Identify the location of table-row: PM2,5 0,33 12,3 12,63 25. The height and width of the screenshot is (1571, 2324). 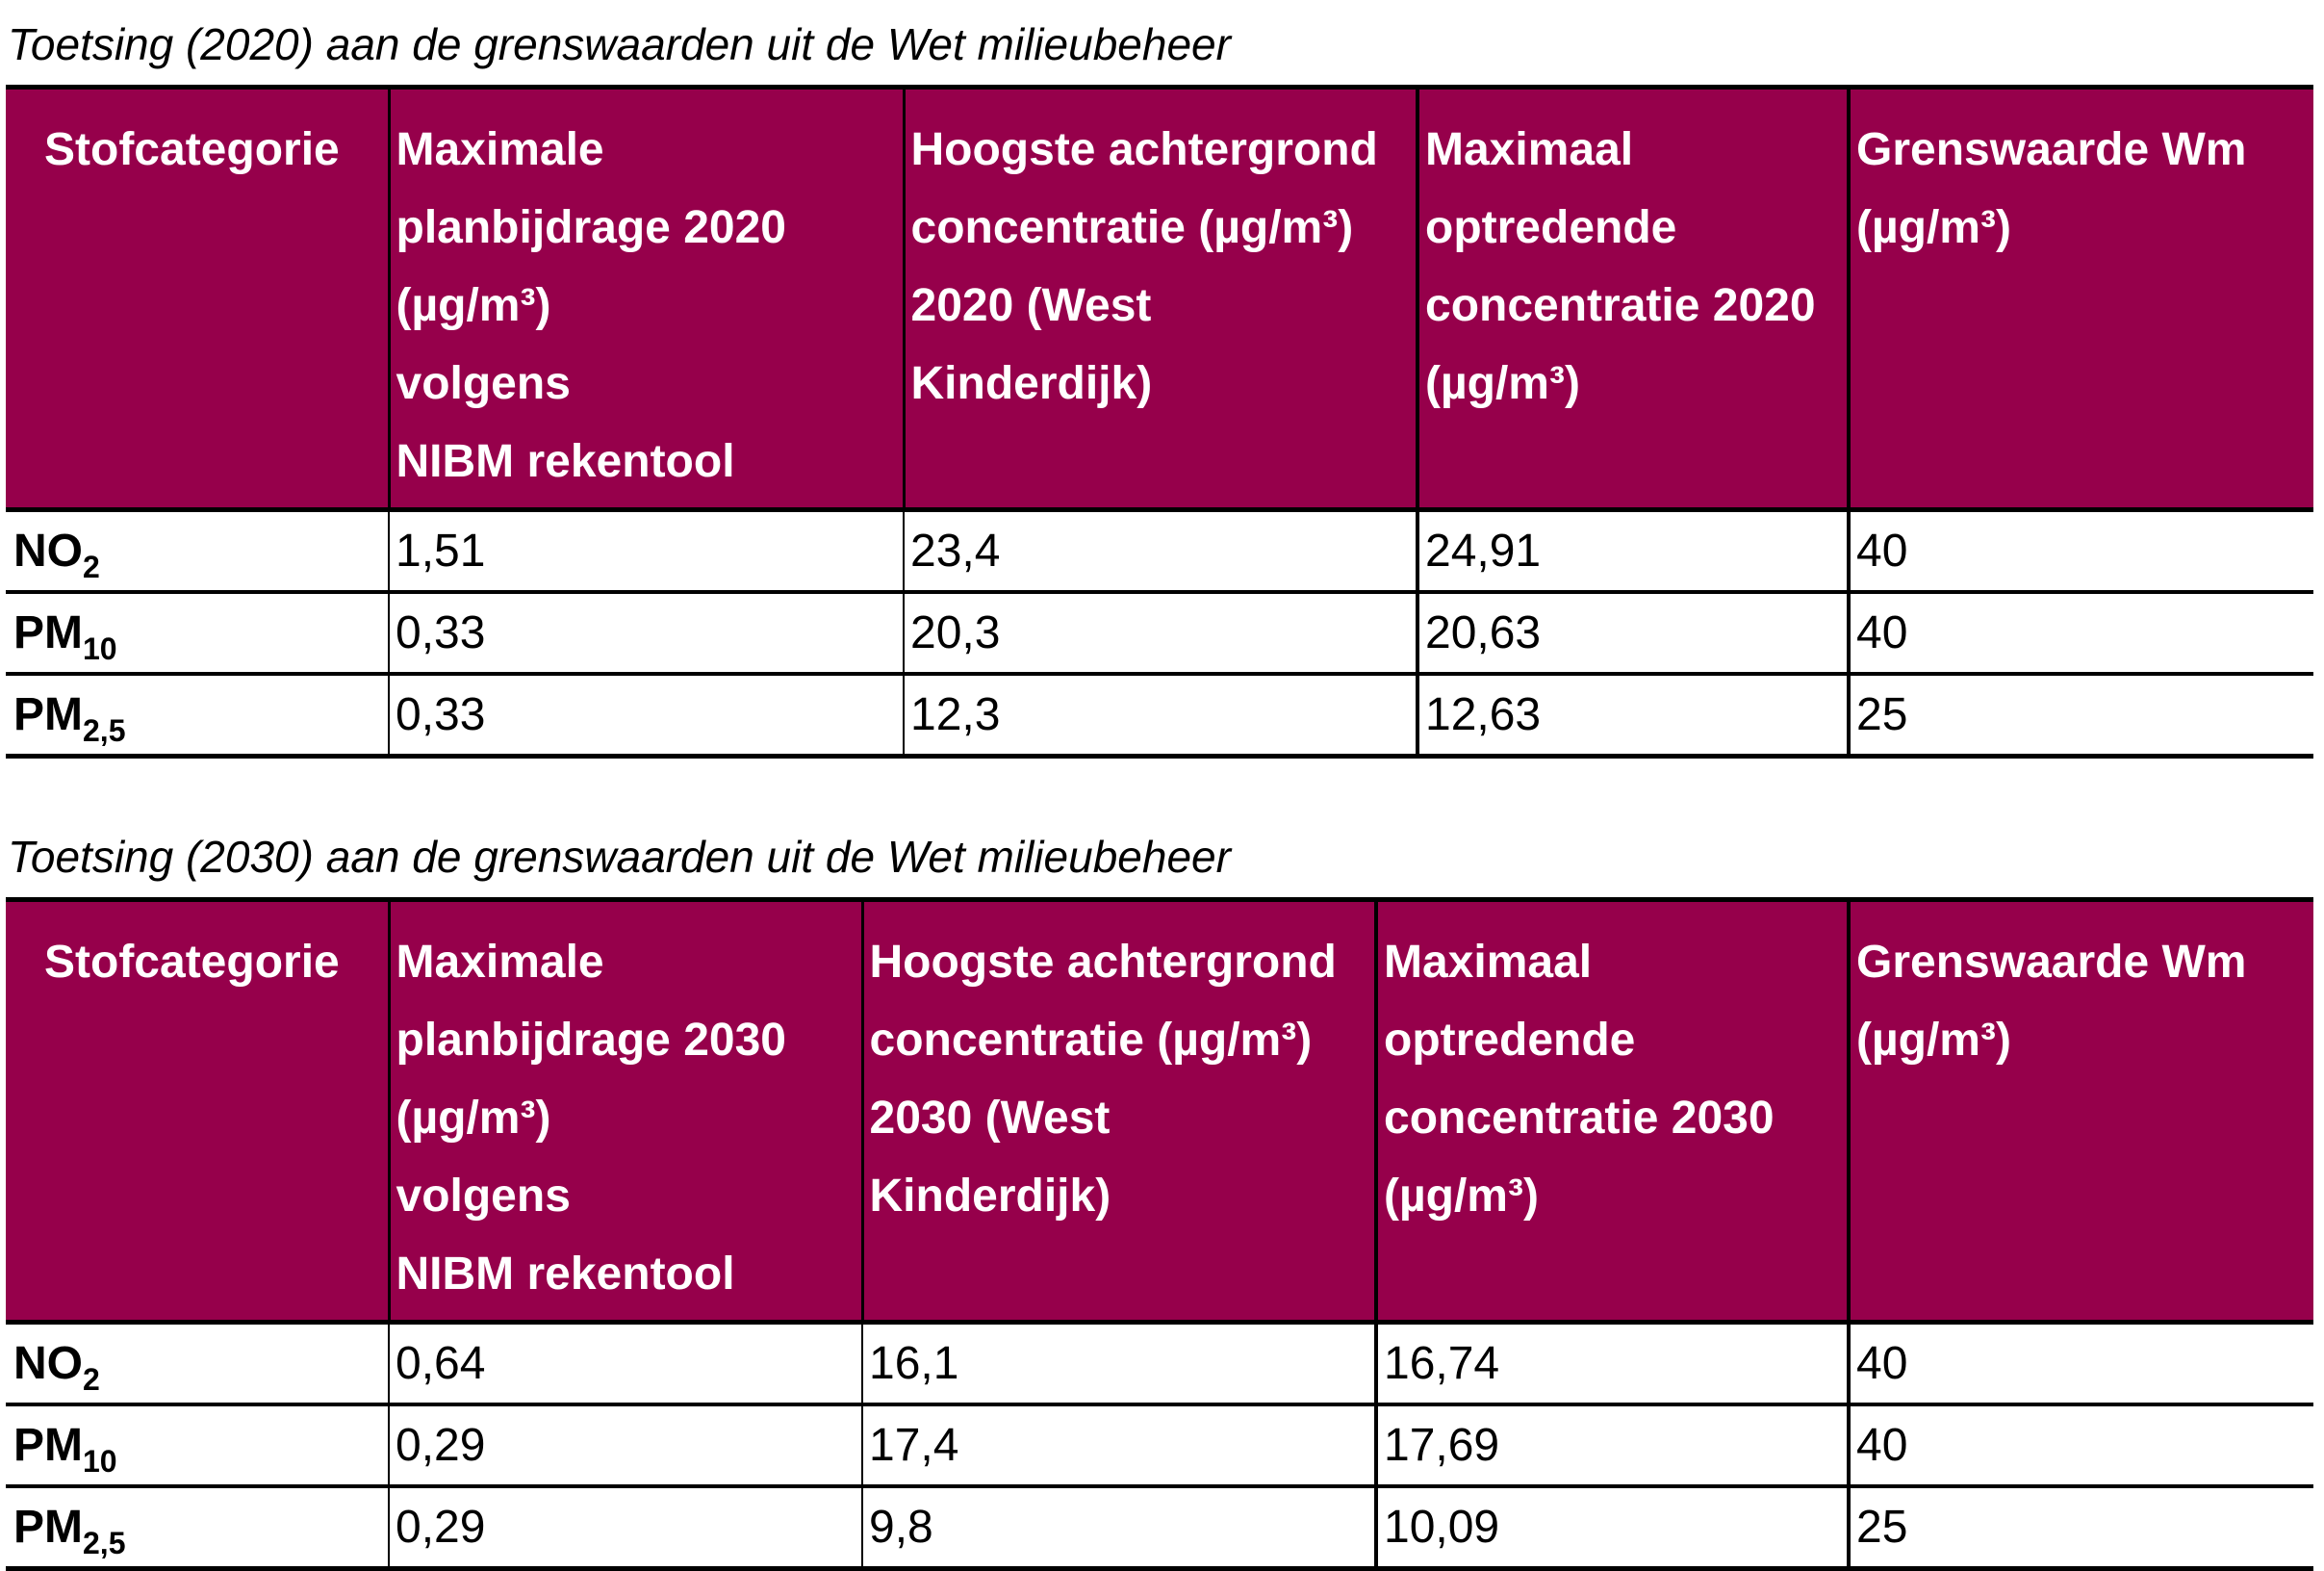
(1160, 716).